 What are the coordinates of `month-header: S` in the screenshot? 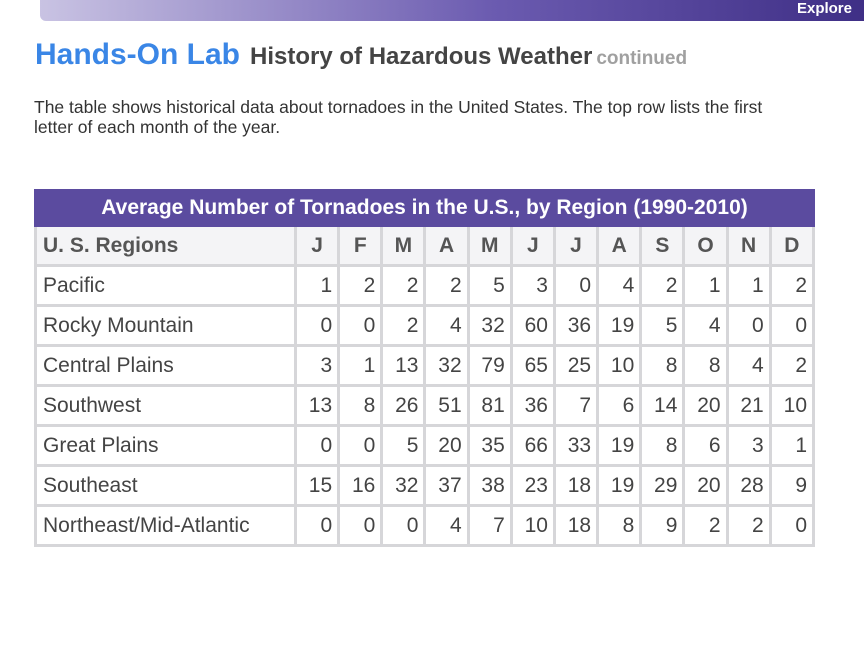 It's located at (662, 245).